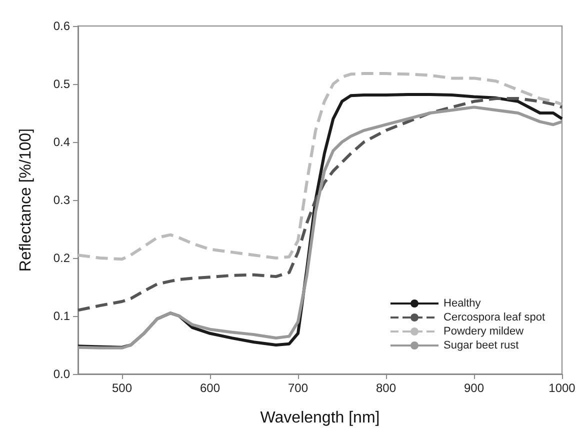  I want to click on x-tick-label: 1000, so click(562, 388).